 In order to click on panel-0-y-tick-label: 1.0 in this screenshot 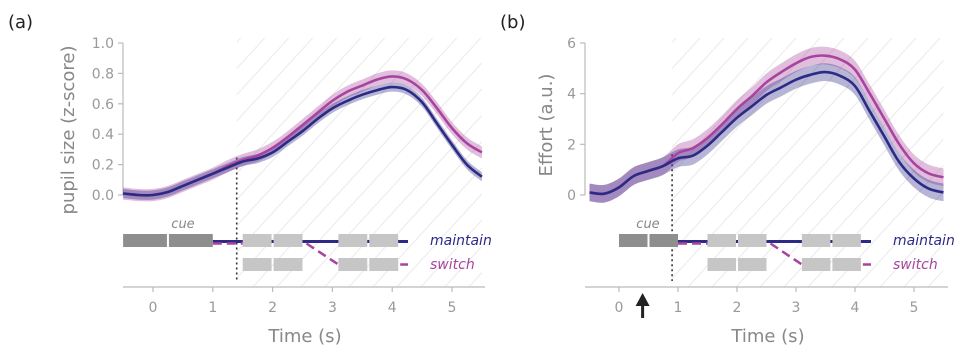, I will do `click(103, 44)`.